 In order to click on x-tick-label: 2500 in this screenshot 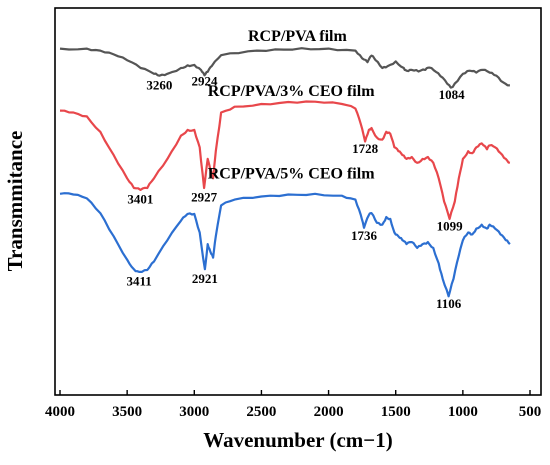, I will do `click(261, 412)`.